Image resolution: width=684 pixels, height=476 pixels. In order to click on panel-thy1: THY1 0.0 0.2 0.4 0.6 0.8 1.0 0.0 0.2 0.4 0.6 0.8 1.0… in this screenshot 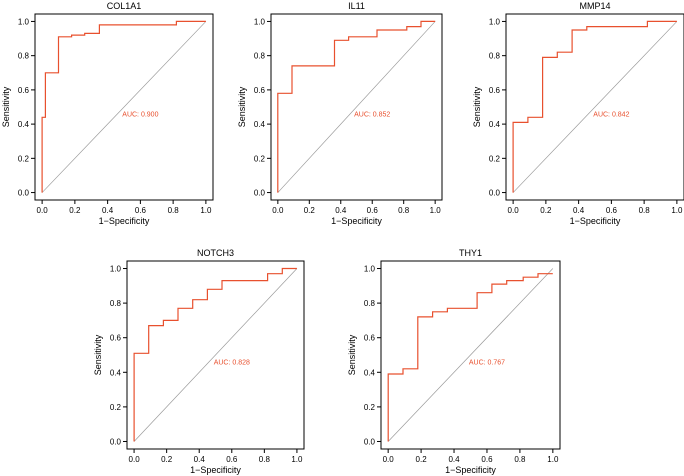, I will do `click(454, 361)`.